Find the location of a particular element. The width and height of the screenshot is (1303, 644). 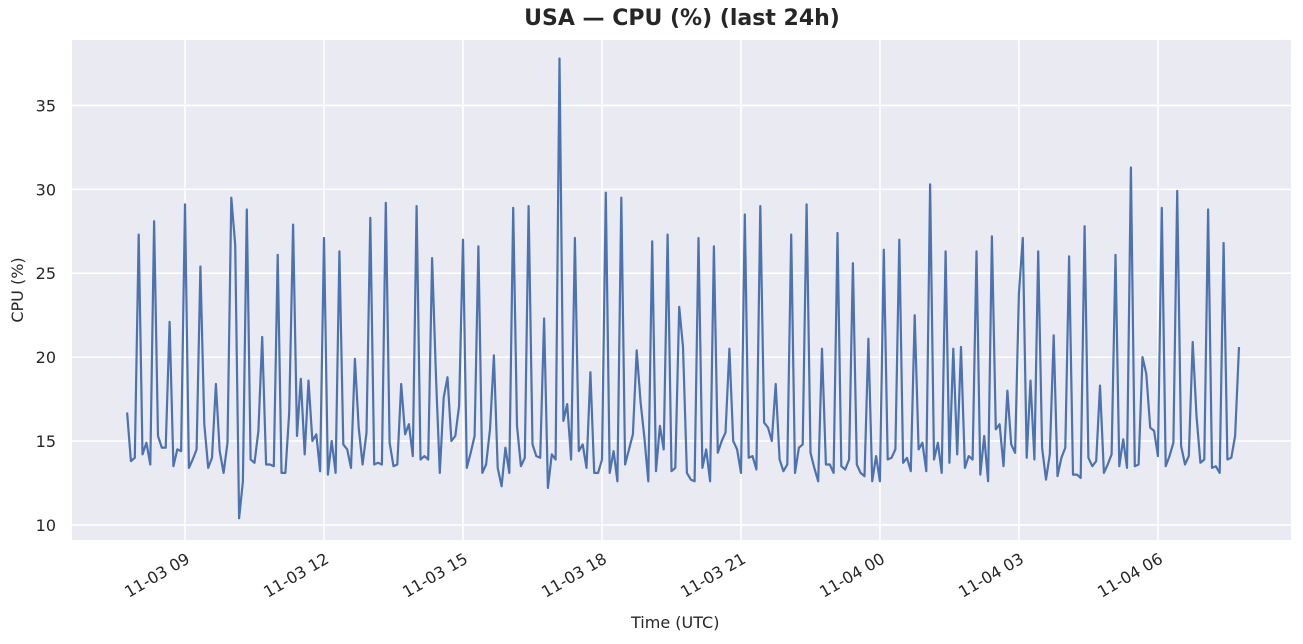

x-axis-label: Time (UTC) is located at coordinates (675, 622).